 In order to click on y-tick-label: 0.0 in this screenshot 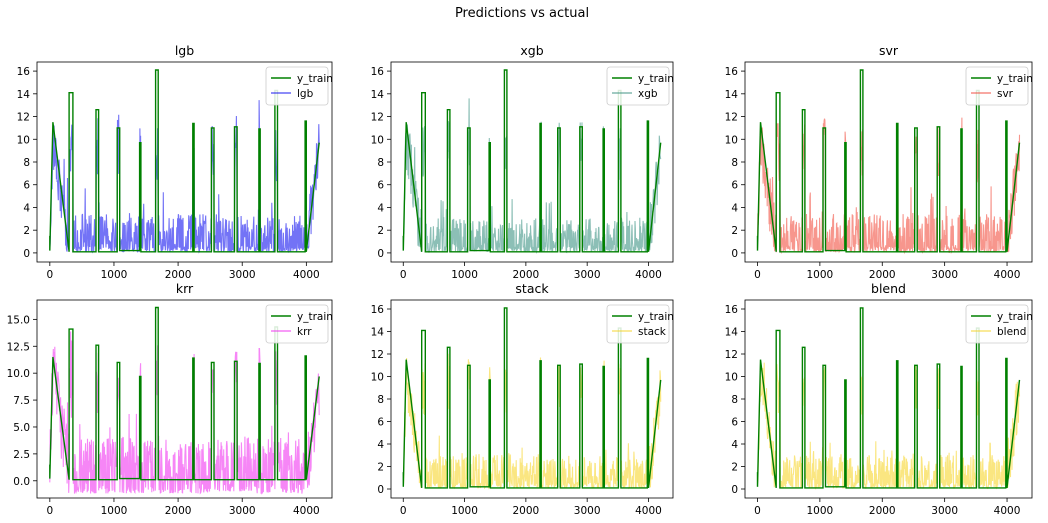, I will do `click(21, 482)`.